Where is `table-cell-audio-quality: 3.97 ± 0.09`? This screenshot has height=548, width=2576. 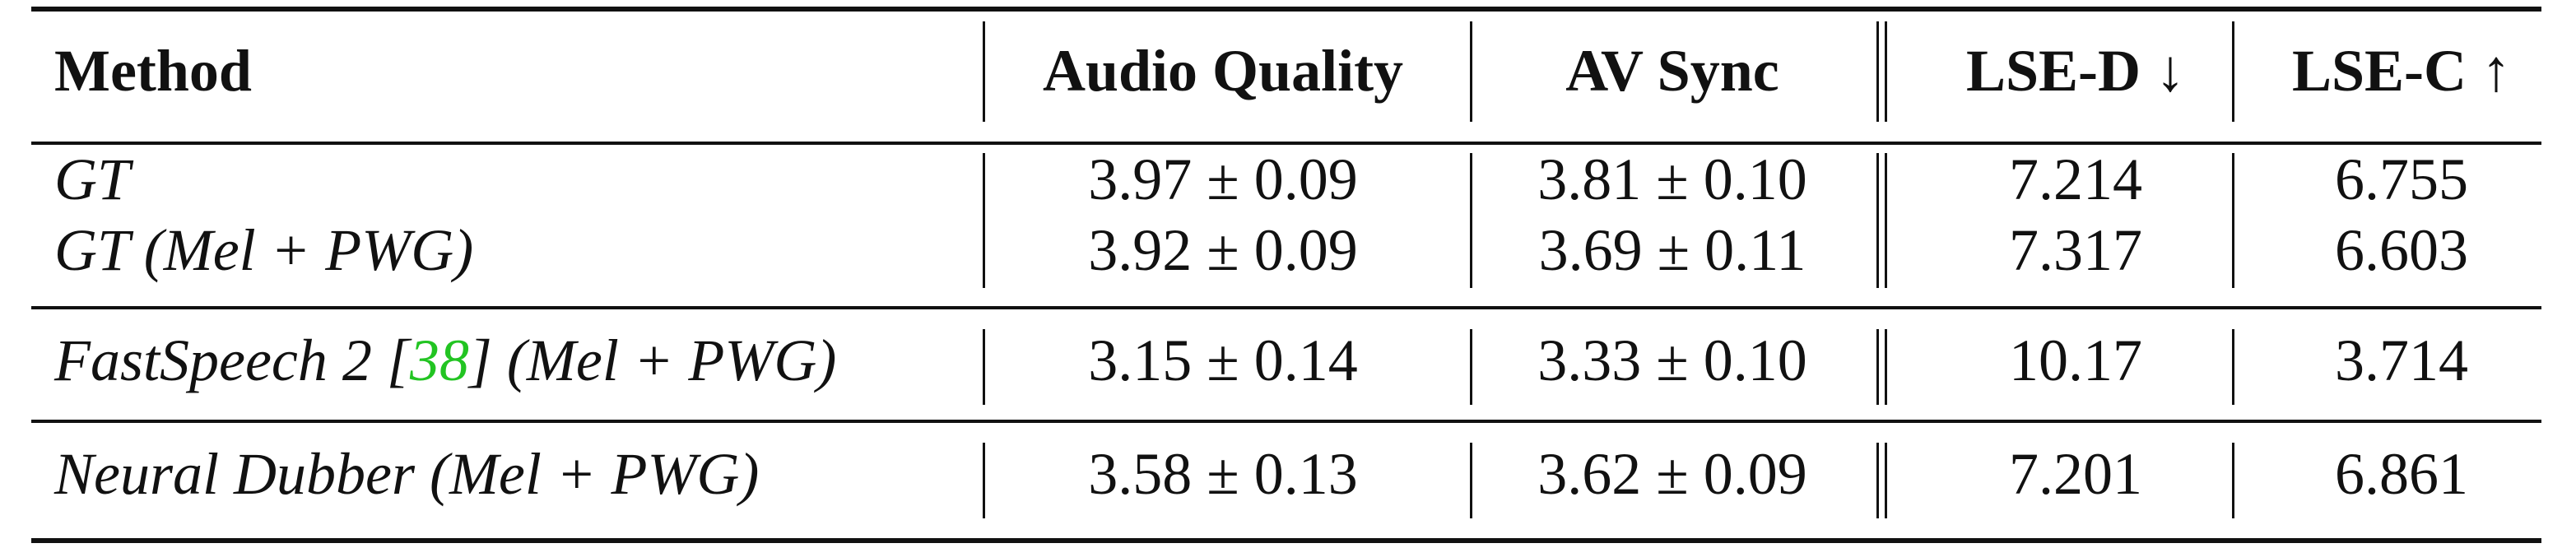 table-cell-audio-quality: 3.97 ± 0.09 is located at coordinates (1223, 179).